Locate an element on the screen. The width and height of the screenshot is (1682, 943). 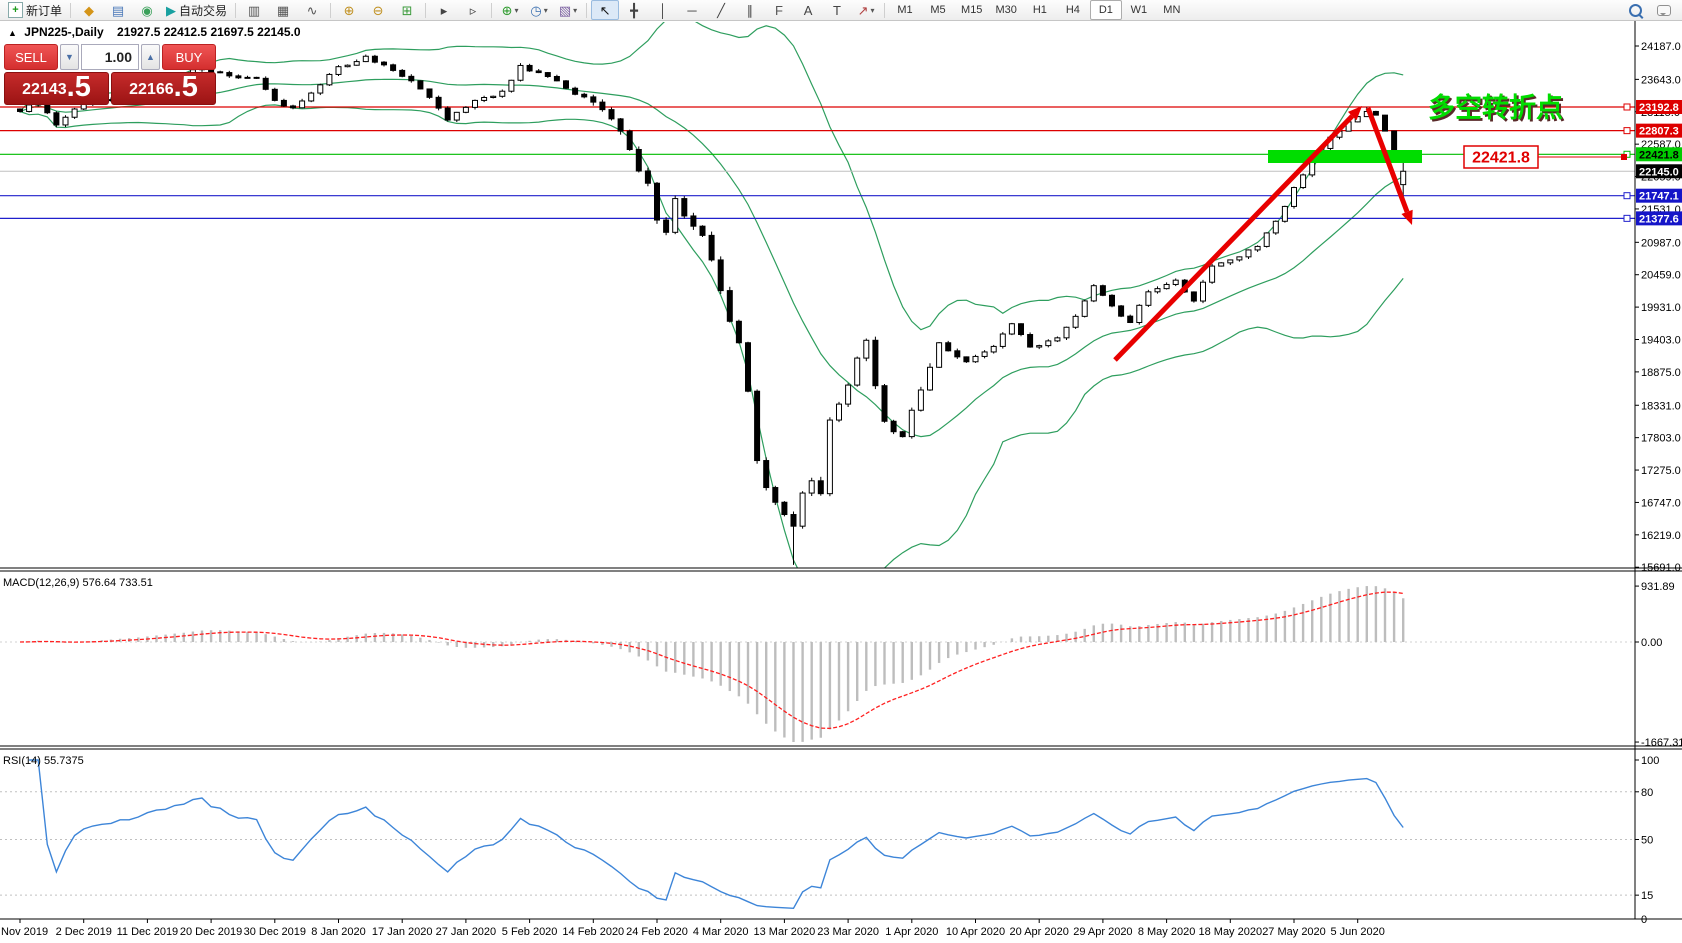
chart-shift-button: ▹ is located at coordinates (473, 10).